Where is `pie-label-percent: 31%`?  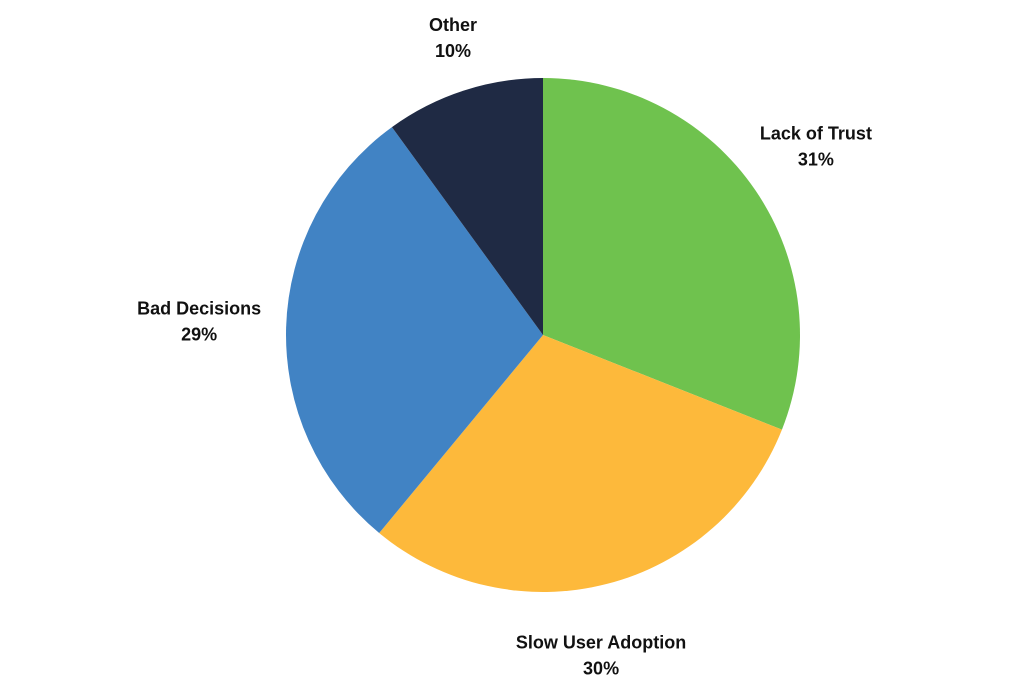 pie-label-percent: 31% is located at coordinates (816, 160).